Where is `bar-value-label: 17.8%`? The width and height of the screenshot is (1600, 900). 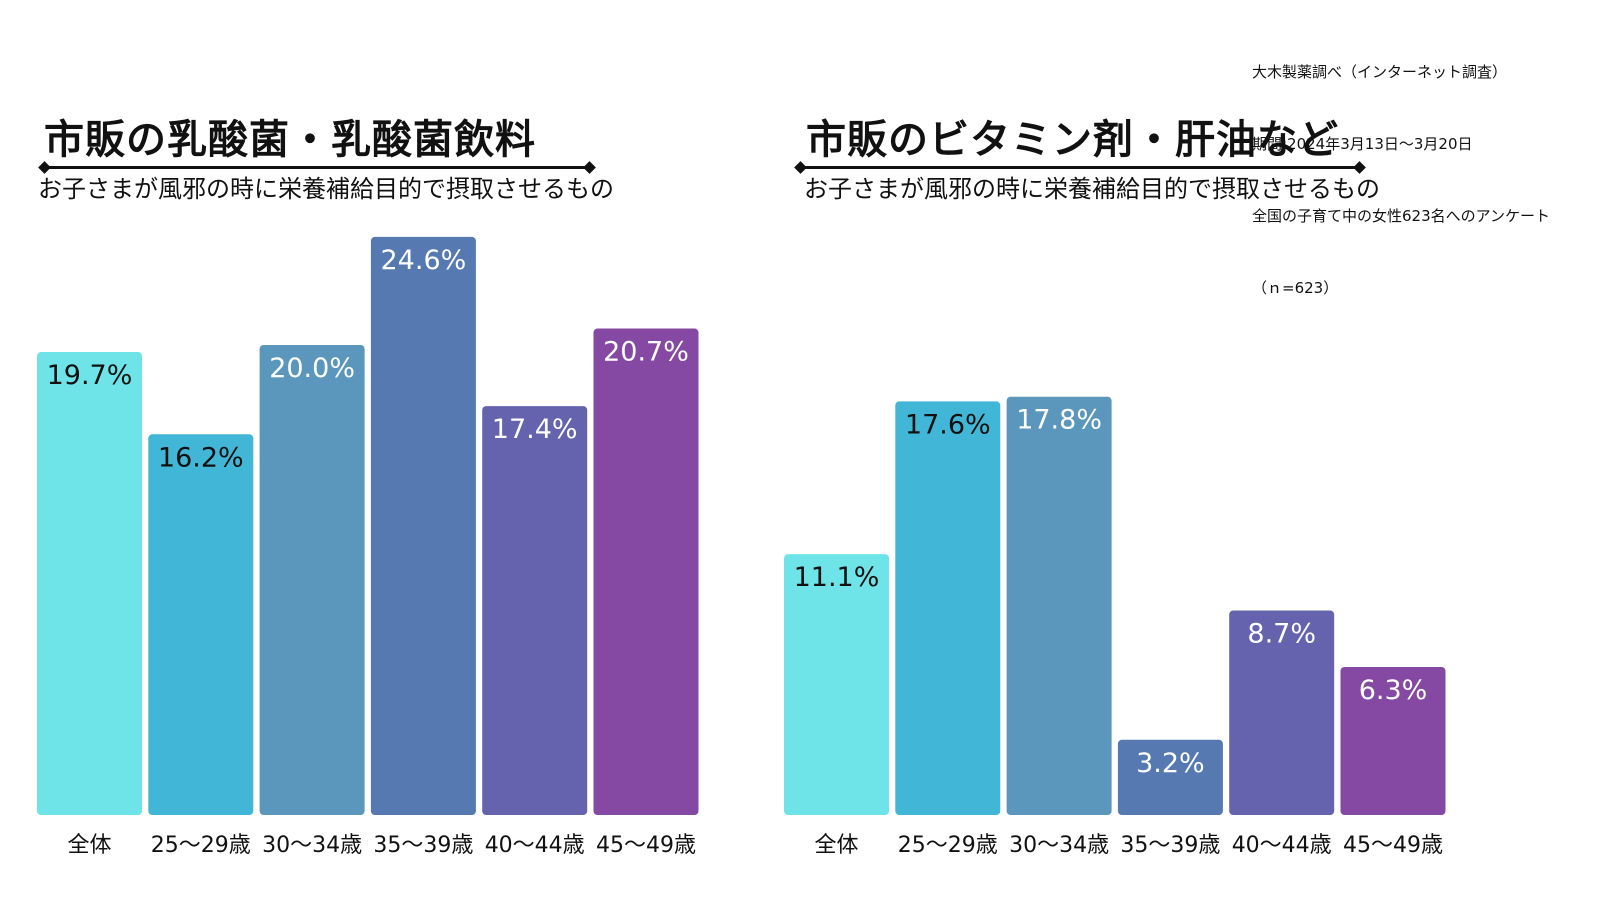 bar-value-label: 17.8% is located at coordinates (1059, 420).